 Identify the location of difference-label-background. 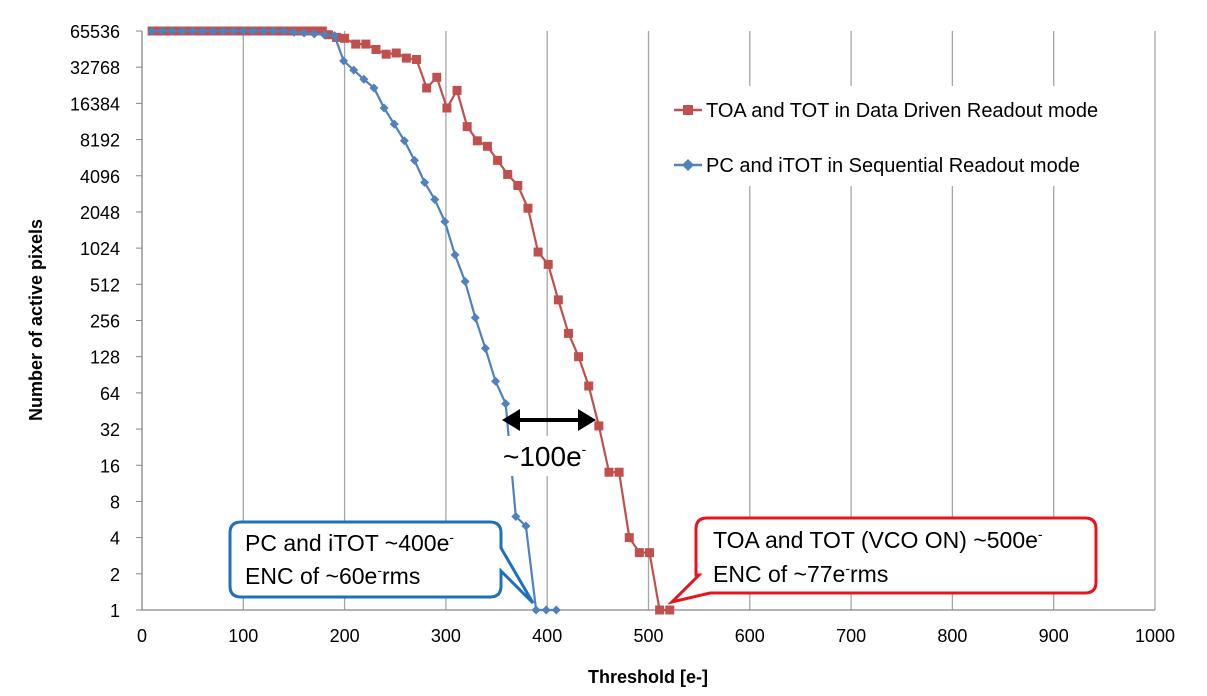
(548, 456).